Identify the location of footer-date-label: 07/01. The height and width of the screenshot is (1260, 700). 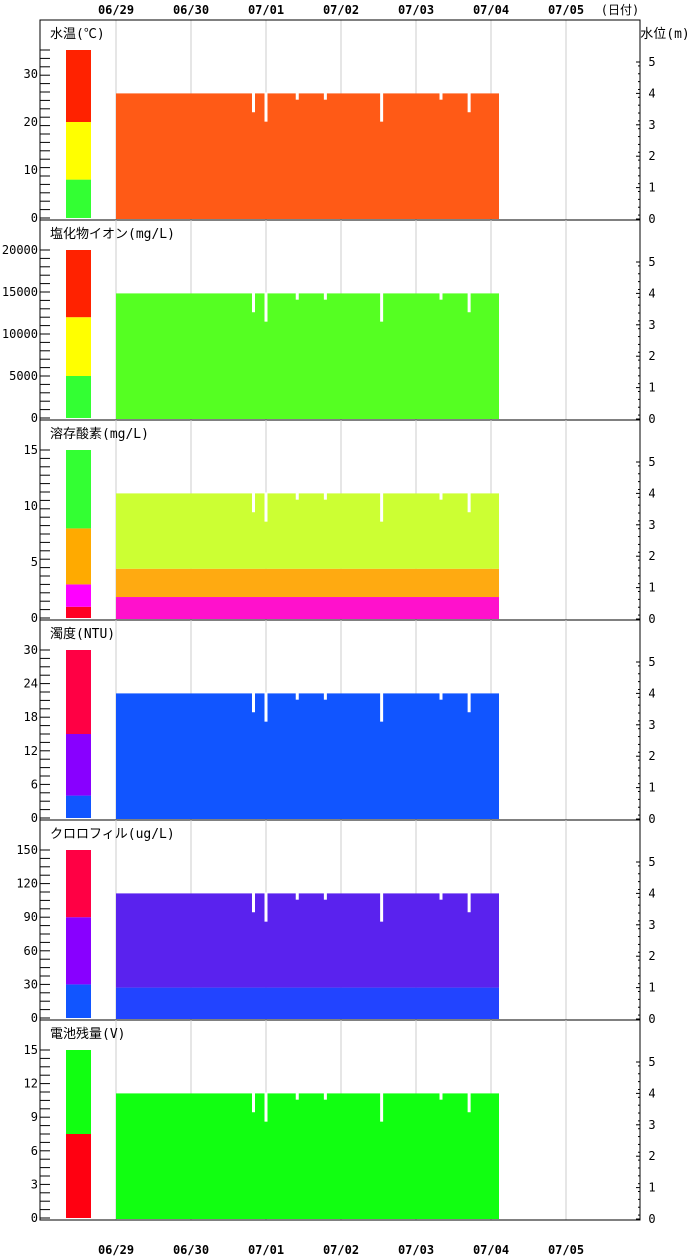
(266, 1250).